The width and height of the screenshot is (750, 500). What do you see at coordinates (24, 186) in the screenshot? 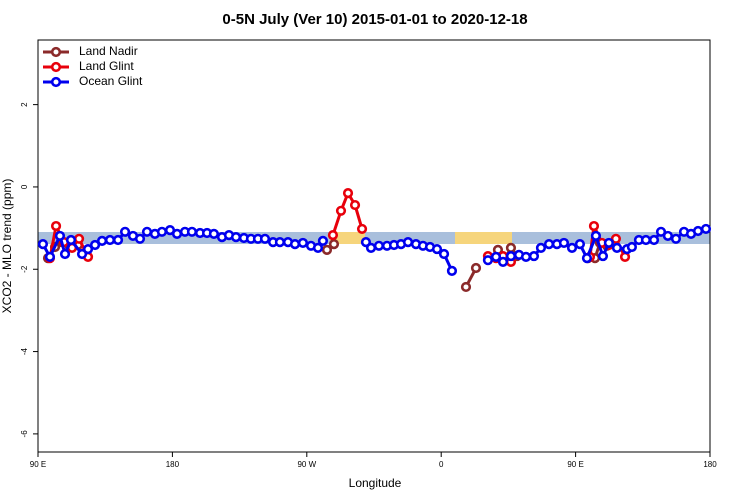
I see `y-tick-label: 0` at bounding box center [24, 186].